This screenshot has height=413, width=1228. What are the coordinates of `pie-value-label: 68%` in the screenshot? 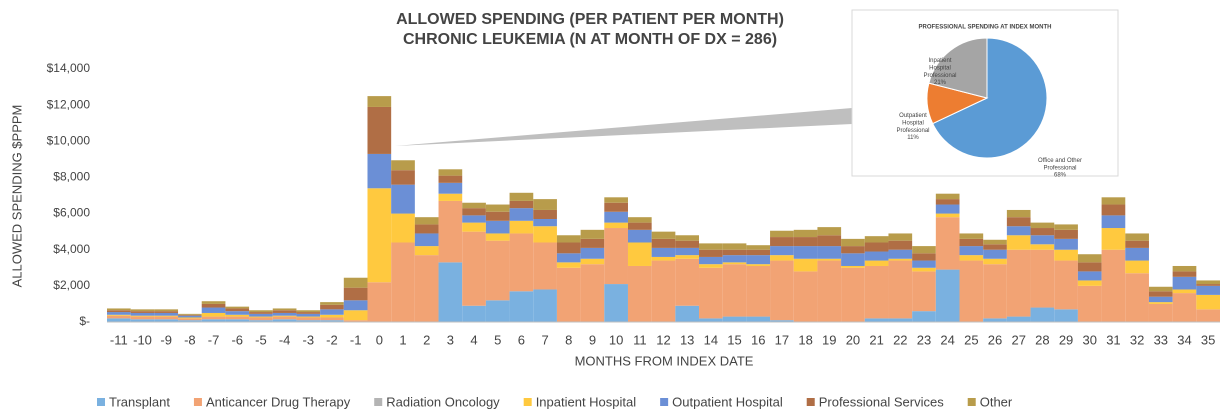 It's located at (1060, 176).